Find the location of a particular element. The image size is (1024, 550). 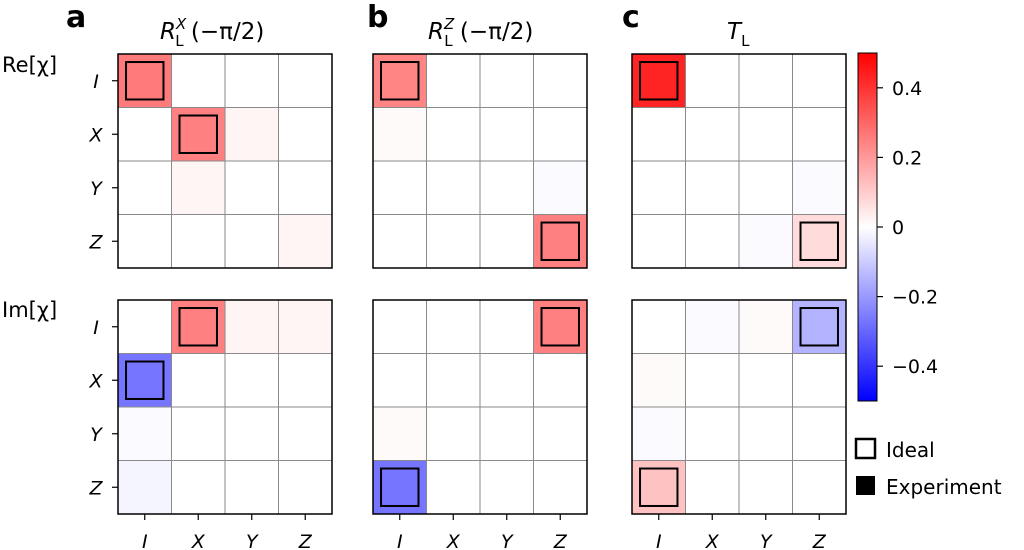

colorbar-tick-label: 0 is located at coordinates (898, 228).